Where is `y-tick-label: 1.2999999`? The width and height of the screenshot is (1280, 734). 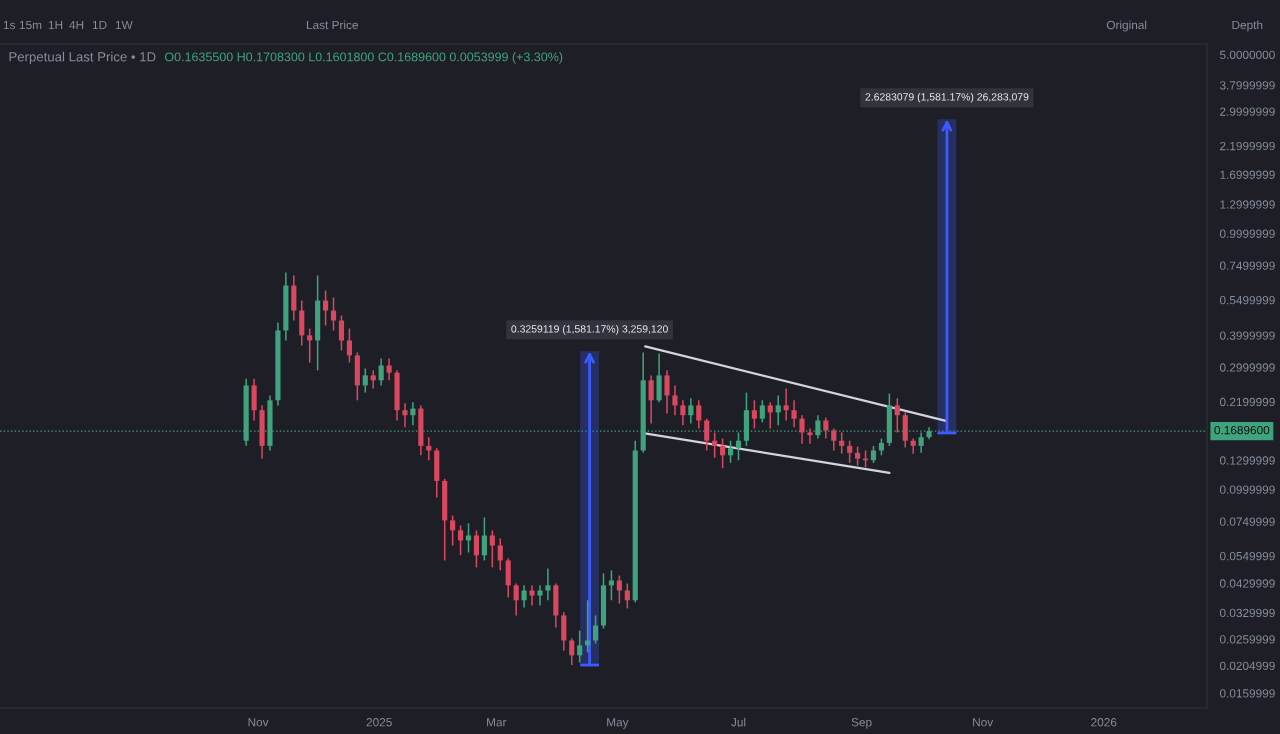
y-tick-label: 1.2999999 is located at coordinates (1247, 204).